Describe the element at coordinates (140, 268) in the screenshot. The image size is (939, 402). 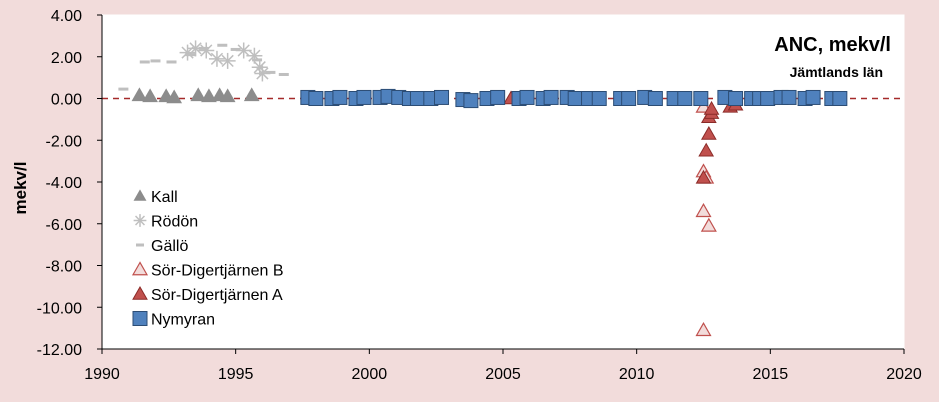
I see `legend-marker-s-r-digertj-rnen-b` at that location.